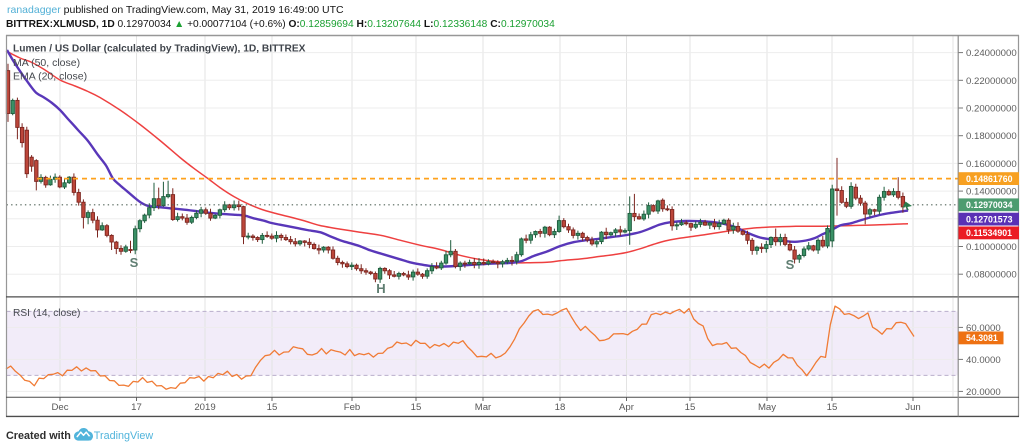 Image resolution: width=1024 pixels, height=448 pixels. What do you see at coordinates (989, 179) in the screenshot?
I see `svg-text: 0.14861760` at bounding box center [989, 179].